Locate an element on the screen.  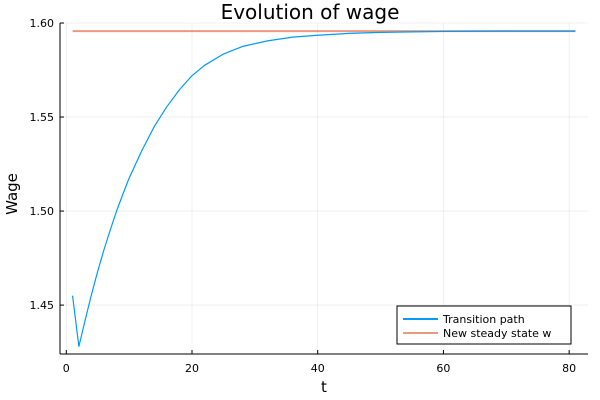
x-ticks: 0 20 40 60 80 is located at coordinates (319, 362).